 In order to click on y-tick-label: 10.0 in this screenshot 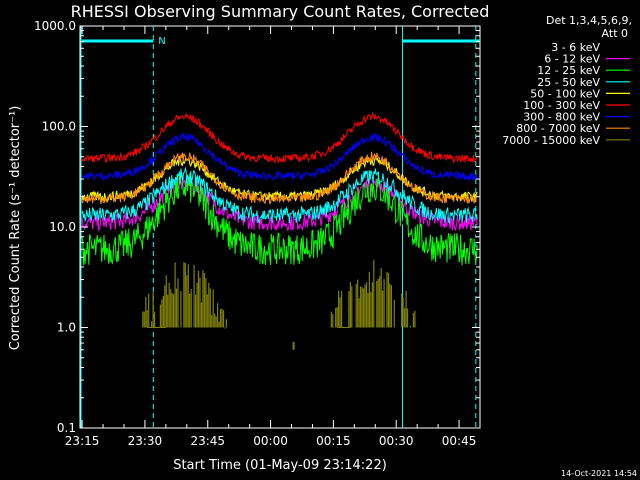, I will do `click(62, 227)`.